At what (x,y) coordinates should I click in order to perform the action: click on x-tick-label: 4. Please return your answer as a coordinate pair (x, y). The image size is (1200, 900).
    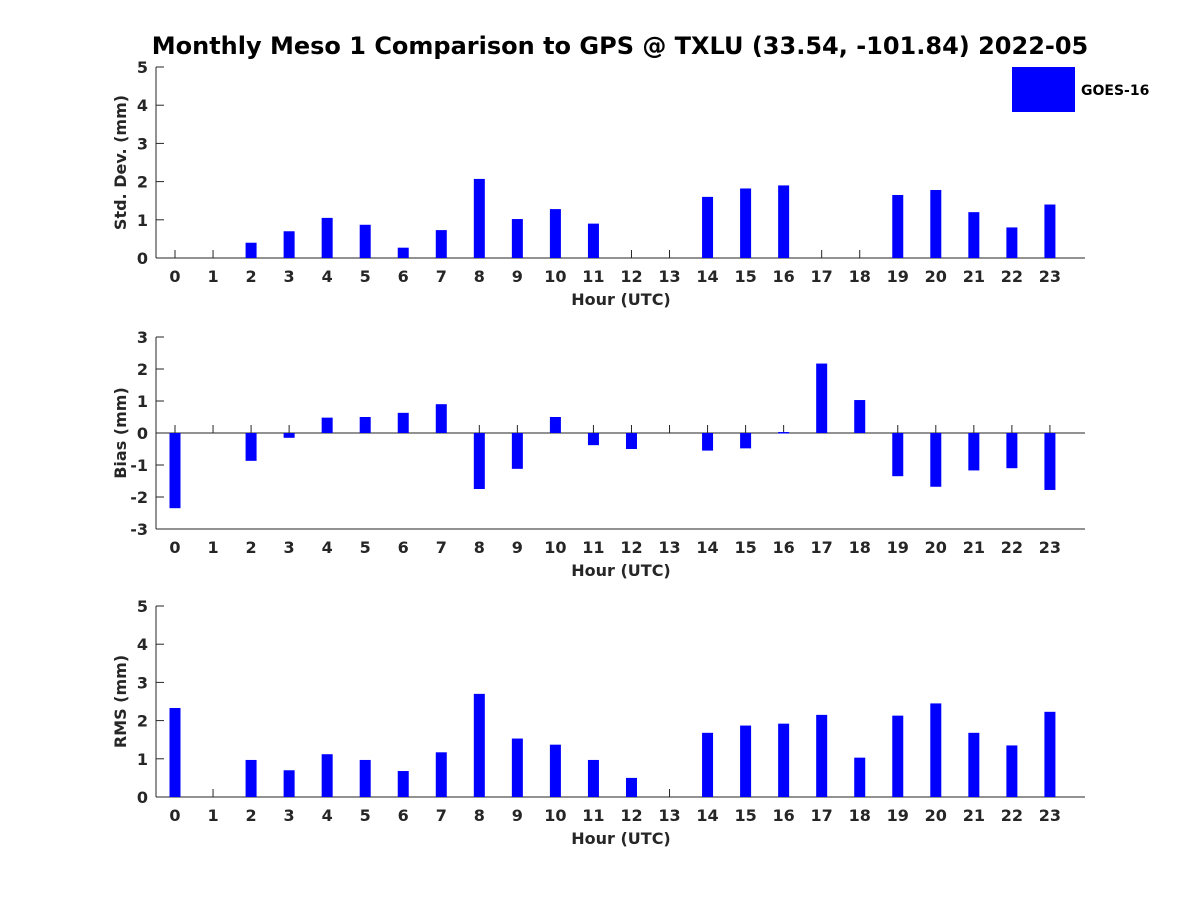
    Looking at the image, I should click on (327, 276).